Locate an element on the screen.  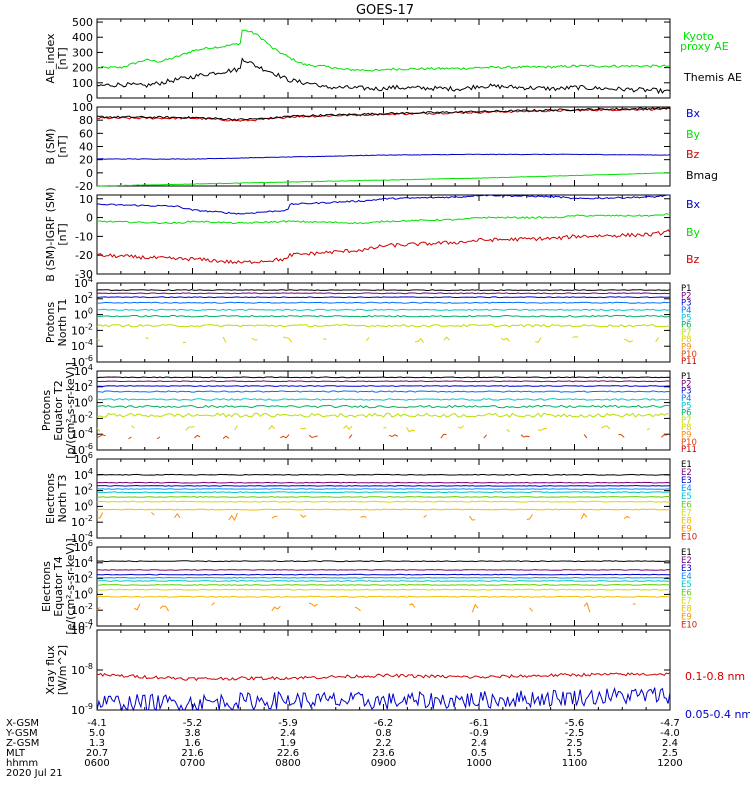
x-row-value: -6.1 is located at coordinates (479, 723).